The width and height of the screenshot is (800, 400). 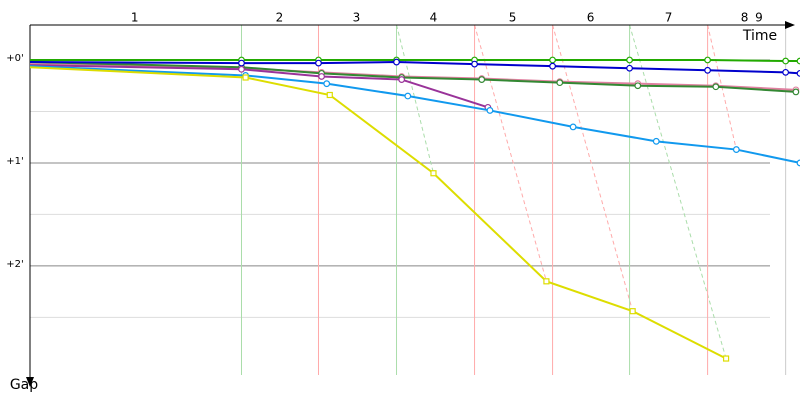 I want to click on lap-label: 8, so click(x=745, y=18).